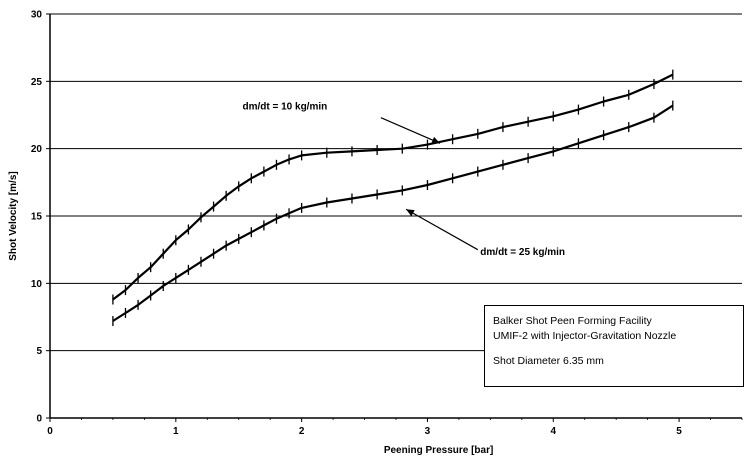 The image size is (746, 458). I want to click on annotation-25-kg-min: dm/dt = 25 kg/min, so click(522, 252).